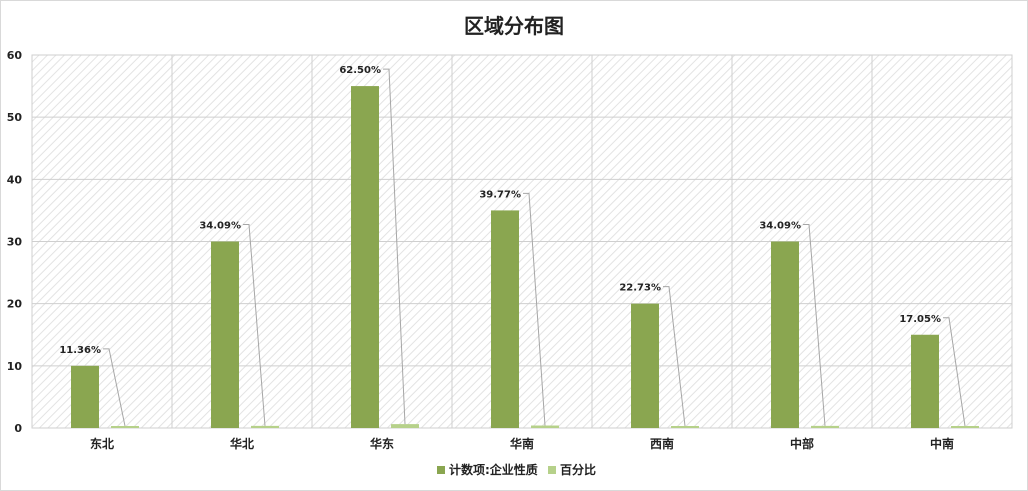 The image size is (1028, 491). What do you see at coordinates (552, 470) in the screenshot?
I see `legend-swatch-percent` at bounding box center [552, 470].